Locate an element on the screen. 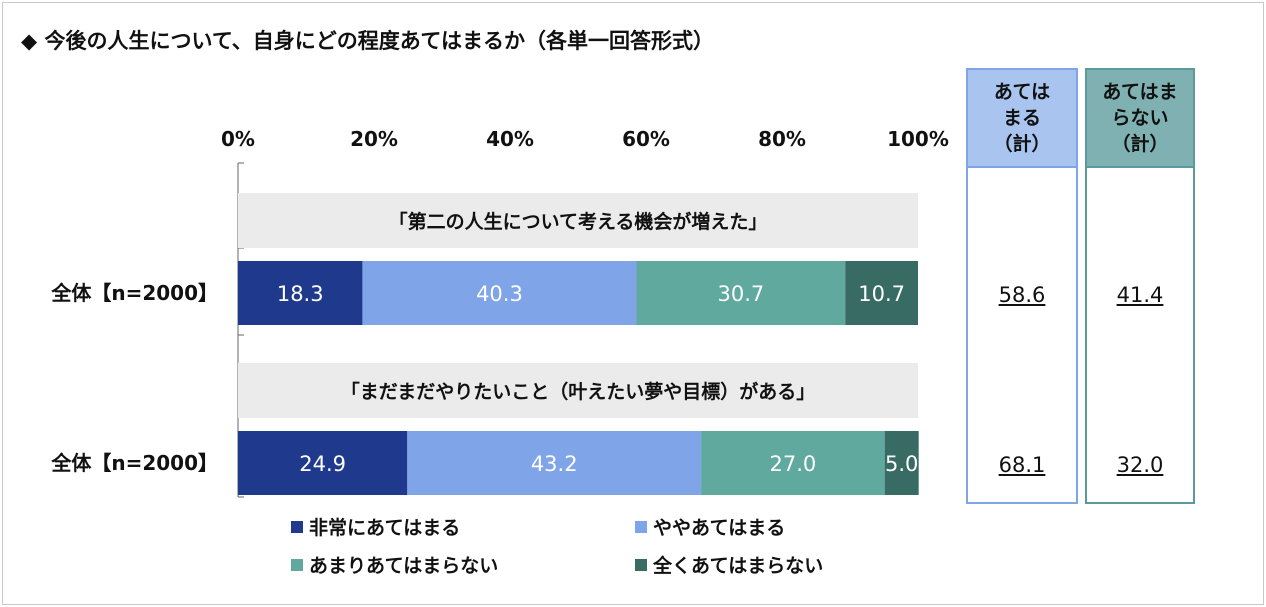 The width and height of the screenshot is (1266, 607). x-tick-label: 40% is located at coordinates (510, 139).